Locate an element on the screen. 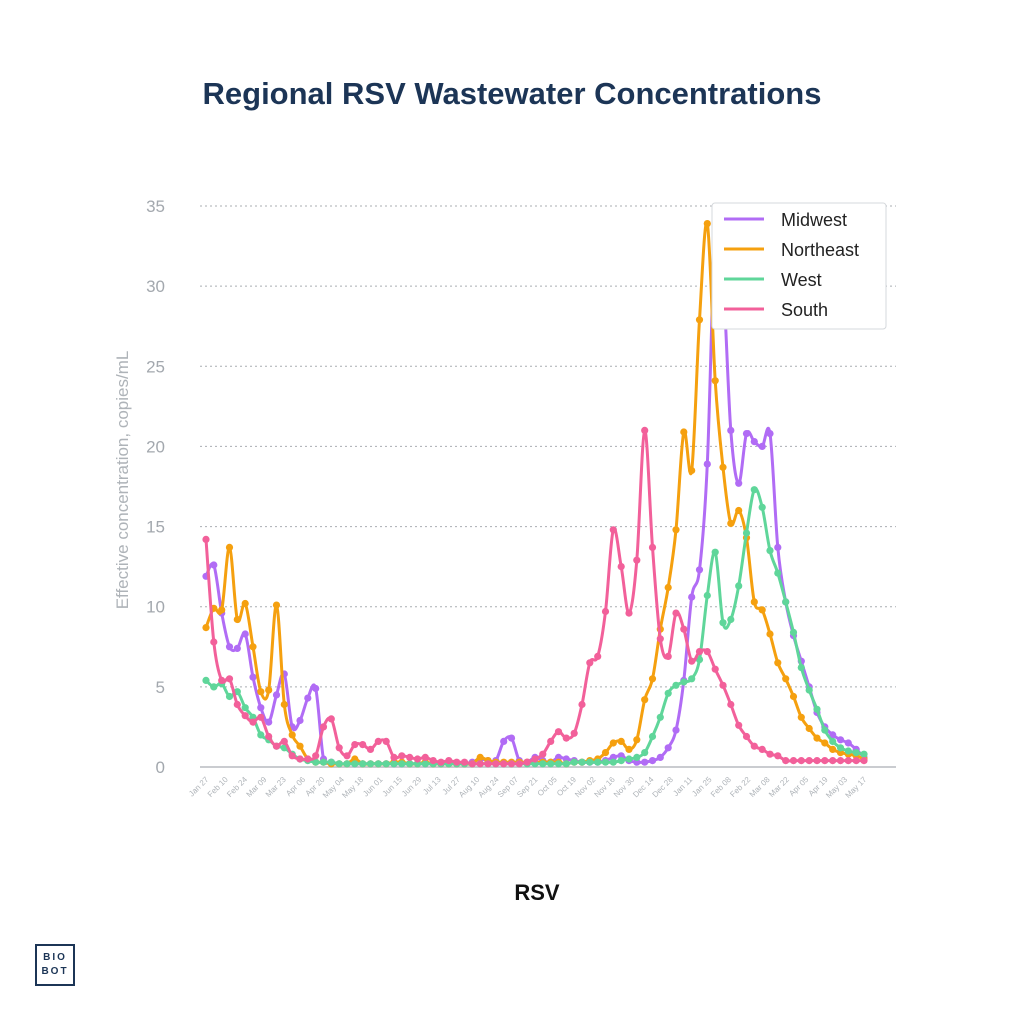  x-tick-label: Mar 22 is located at coordinates (779, 787).